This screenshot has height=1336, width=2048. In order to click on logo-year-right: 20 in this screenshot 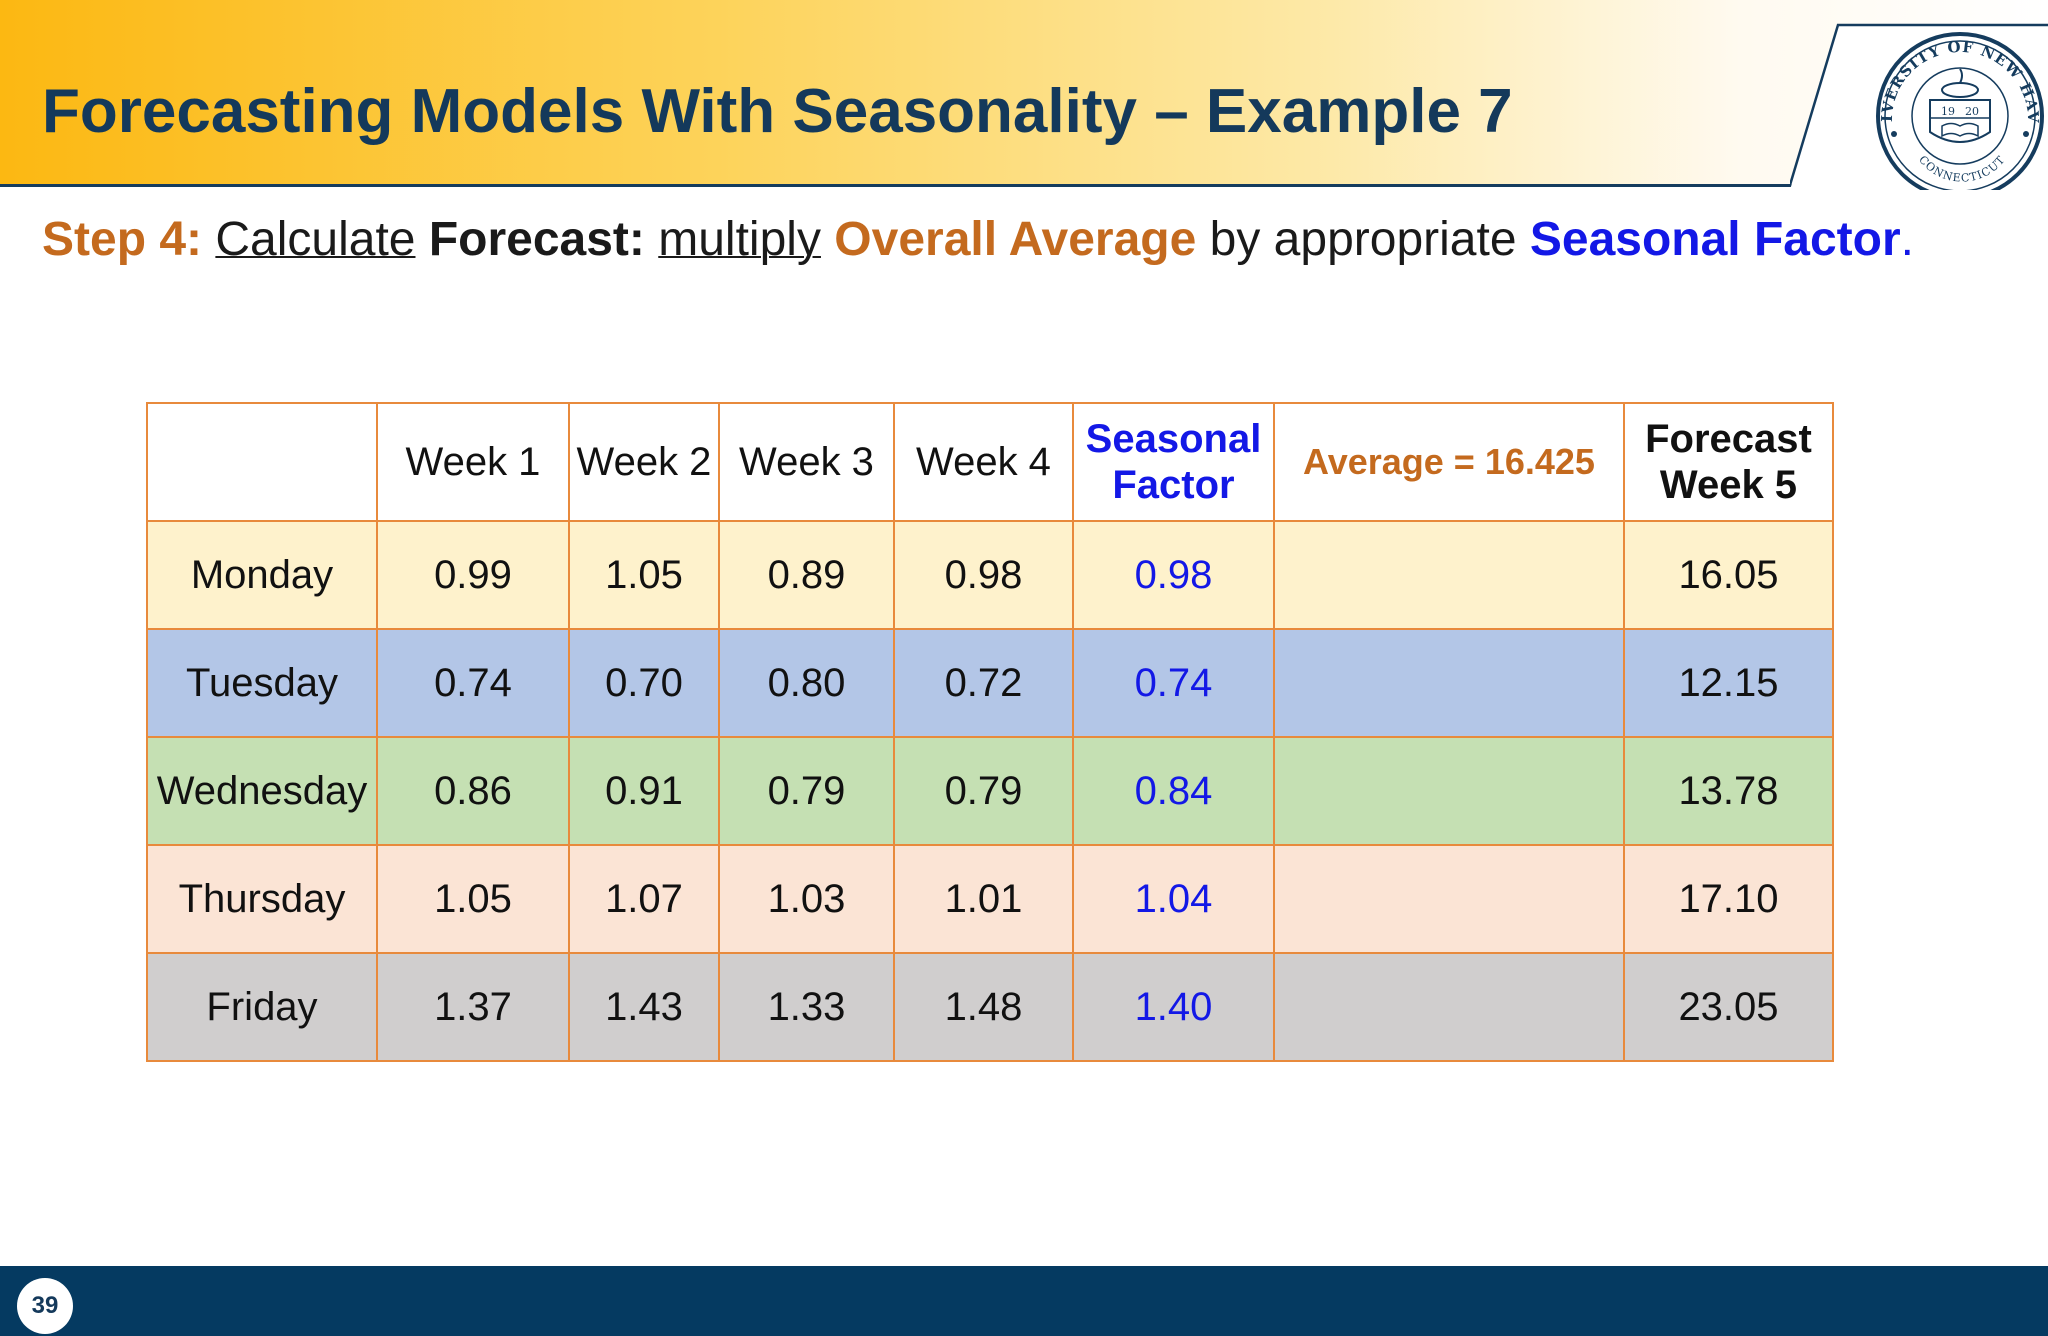, I will do `click(1972, 111)`.